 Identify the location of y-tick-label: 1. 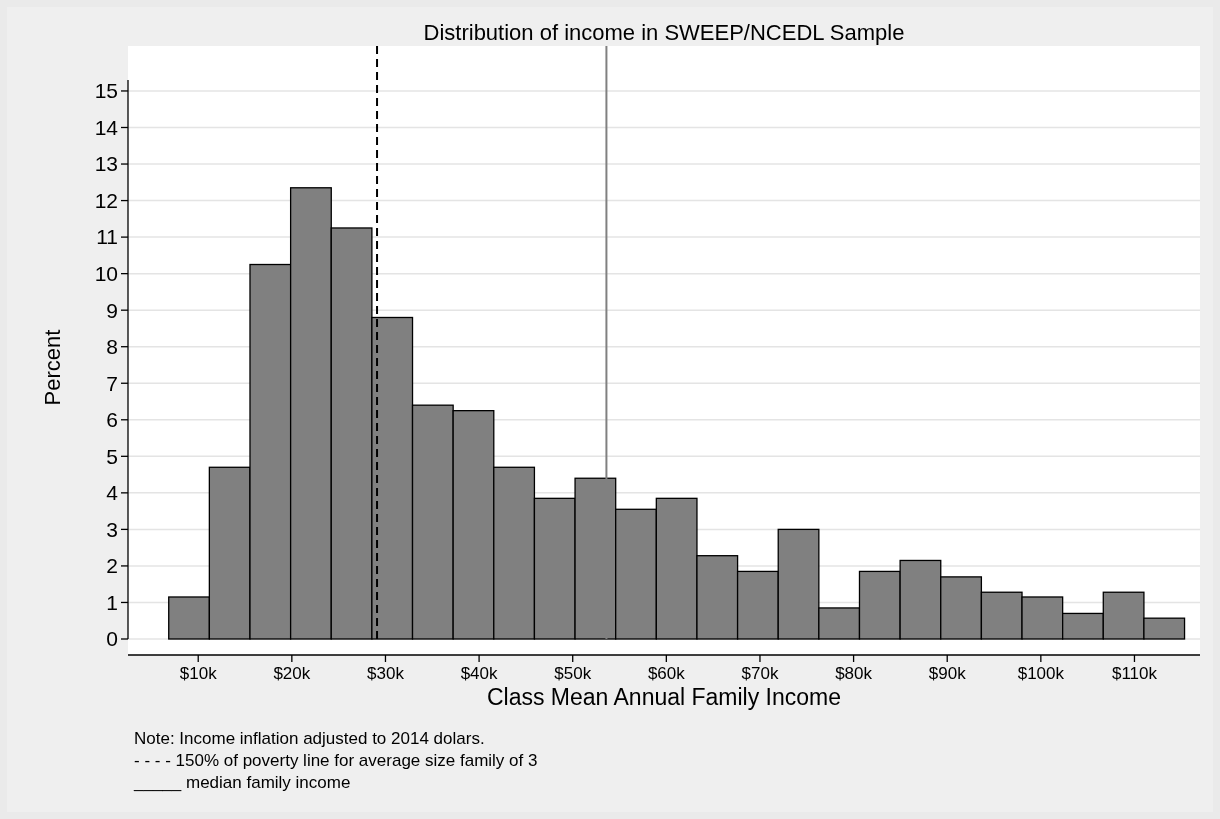
(112, 602).